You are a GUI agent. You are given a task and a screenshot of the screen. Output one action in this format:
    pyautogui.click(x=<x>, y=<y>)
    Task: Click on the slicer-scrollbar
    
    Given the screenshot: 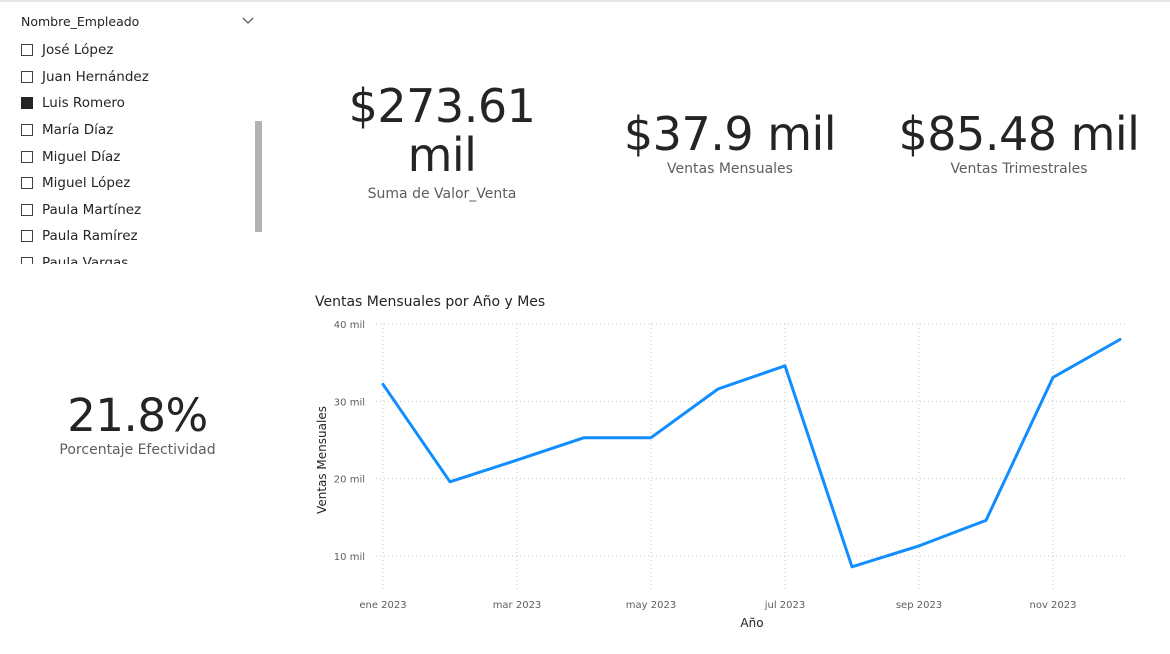 What is the action you would take?
    pyautogui.click(x=258, y=176)
    